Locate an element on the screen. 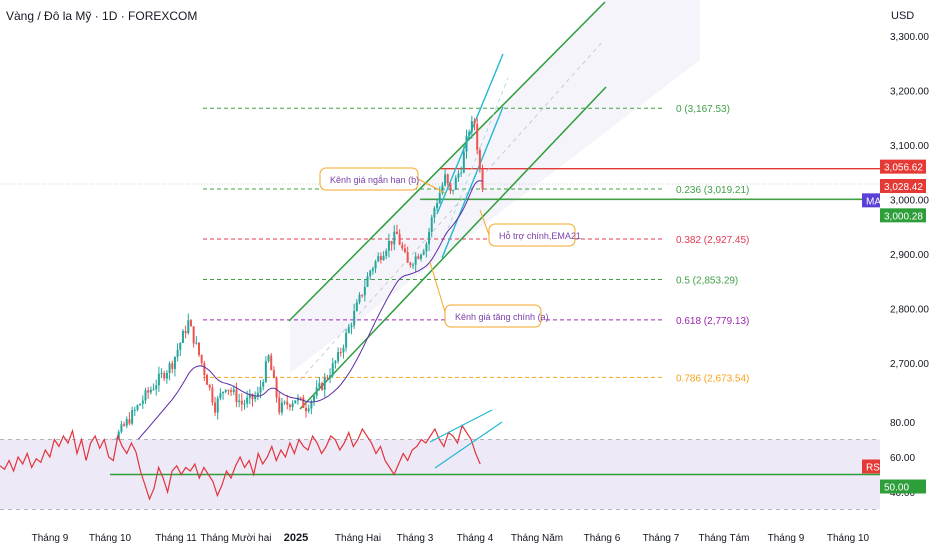  ema-label-tag: MA is located at coordinates (873, 201).